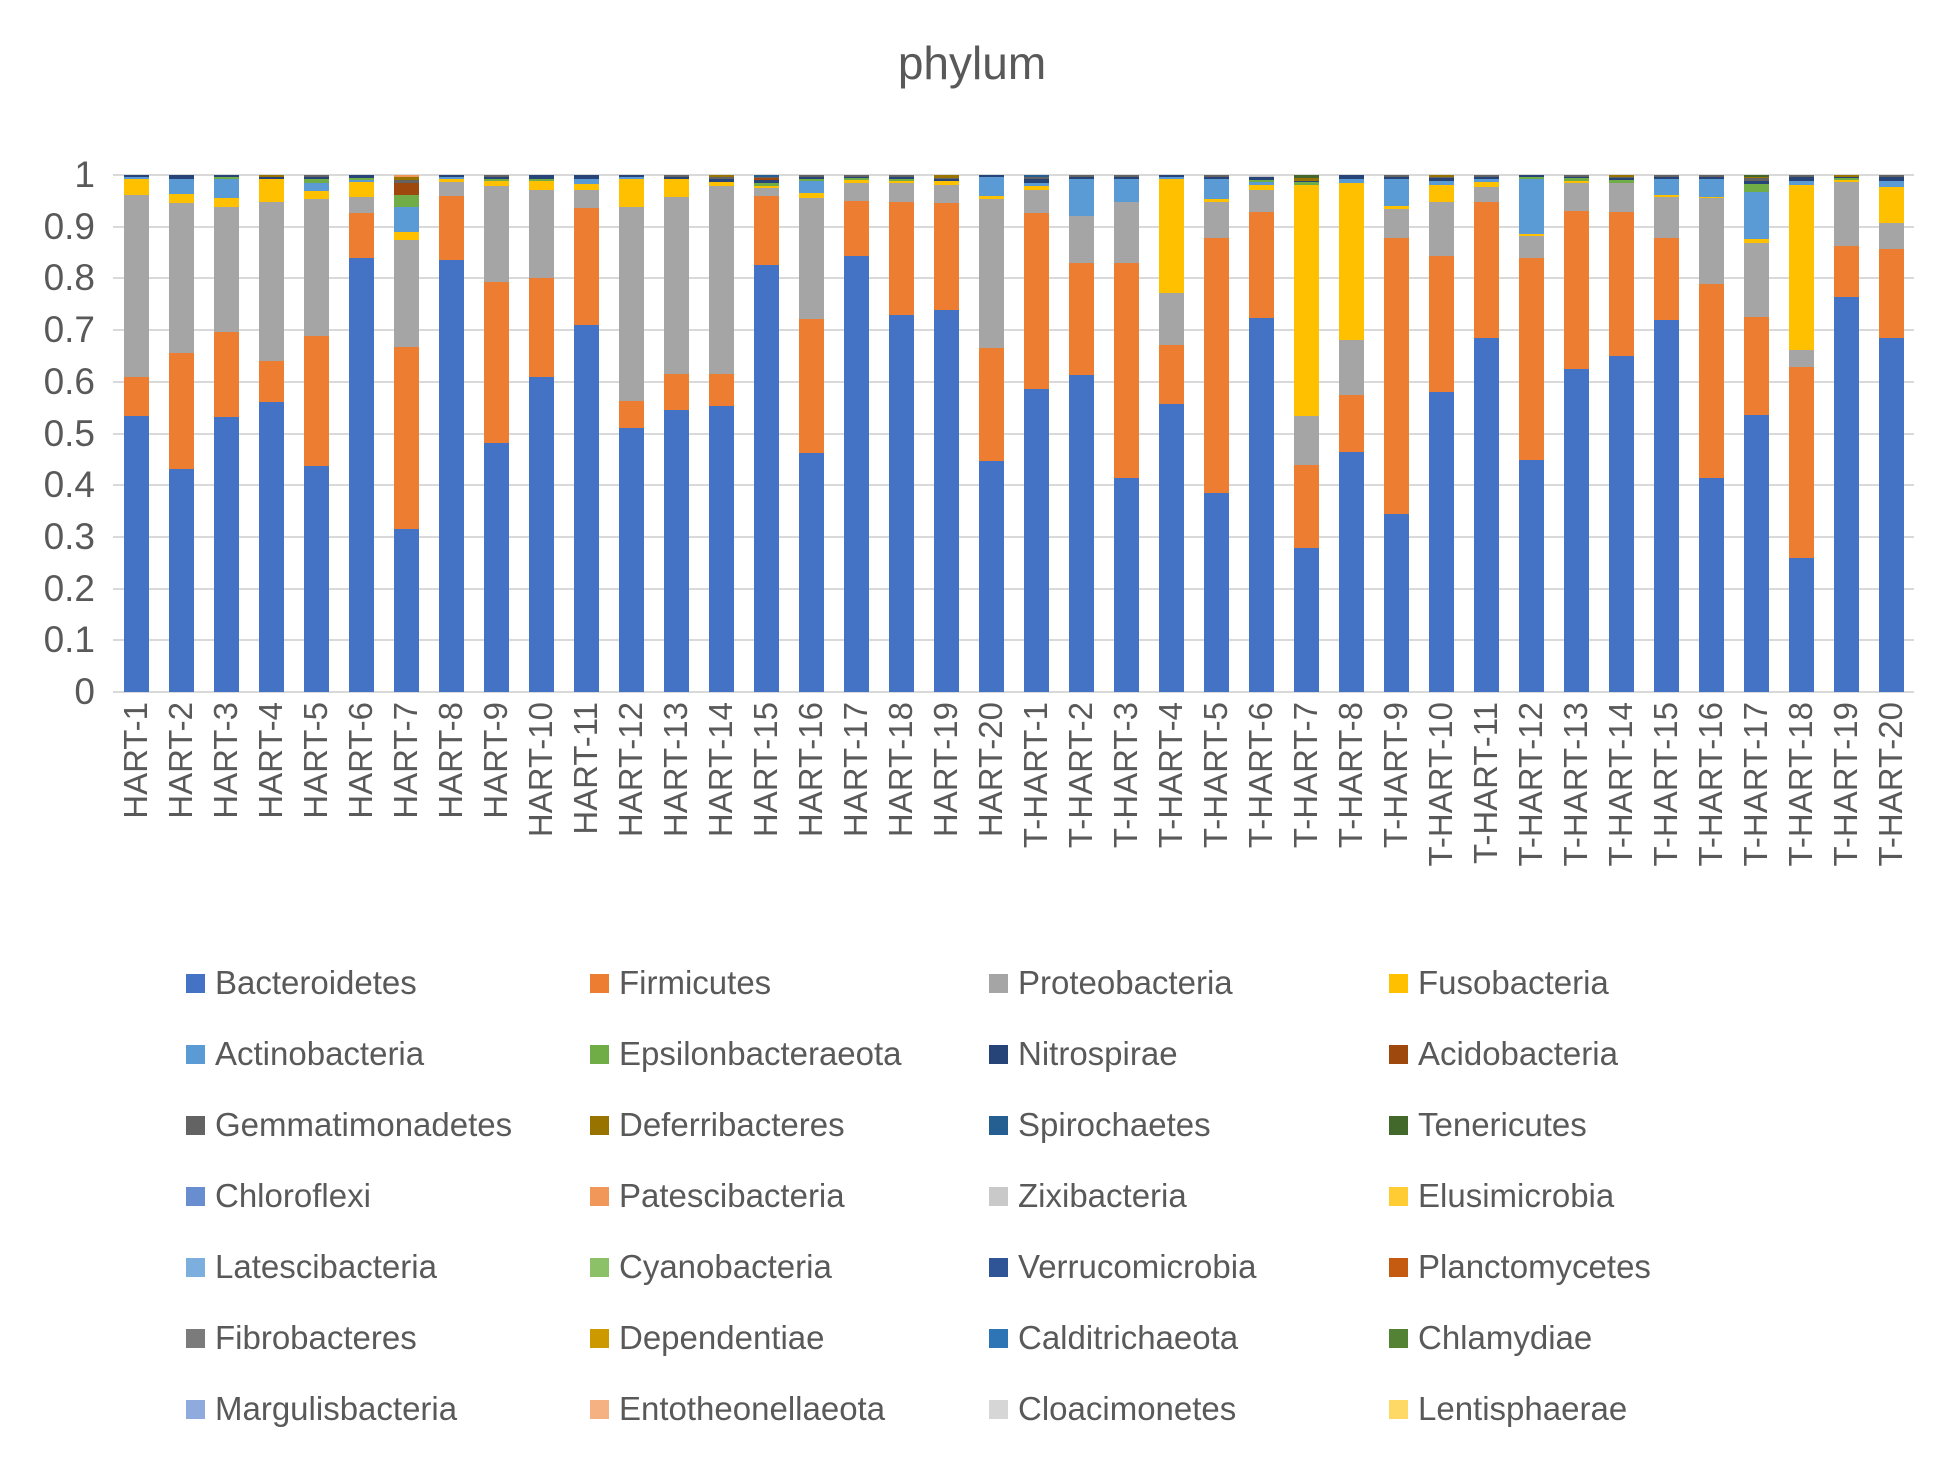  I want to click on bar-segment-T-HART-14-Firmicutes, so click(1621, 284).